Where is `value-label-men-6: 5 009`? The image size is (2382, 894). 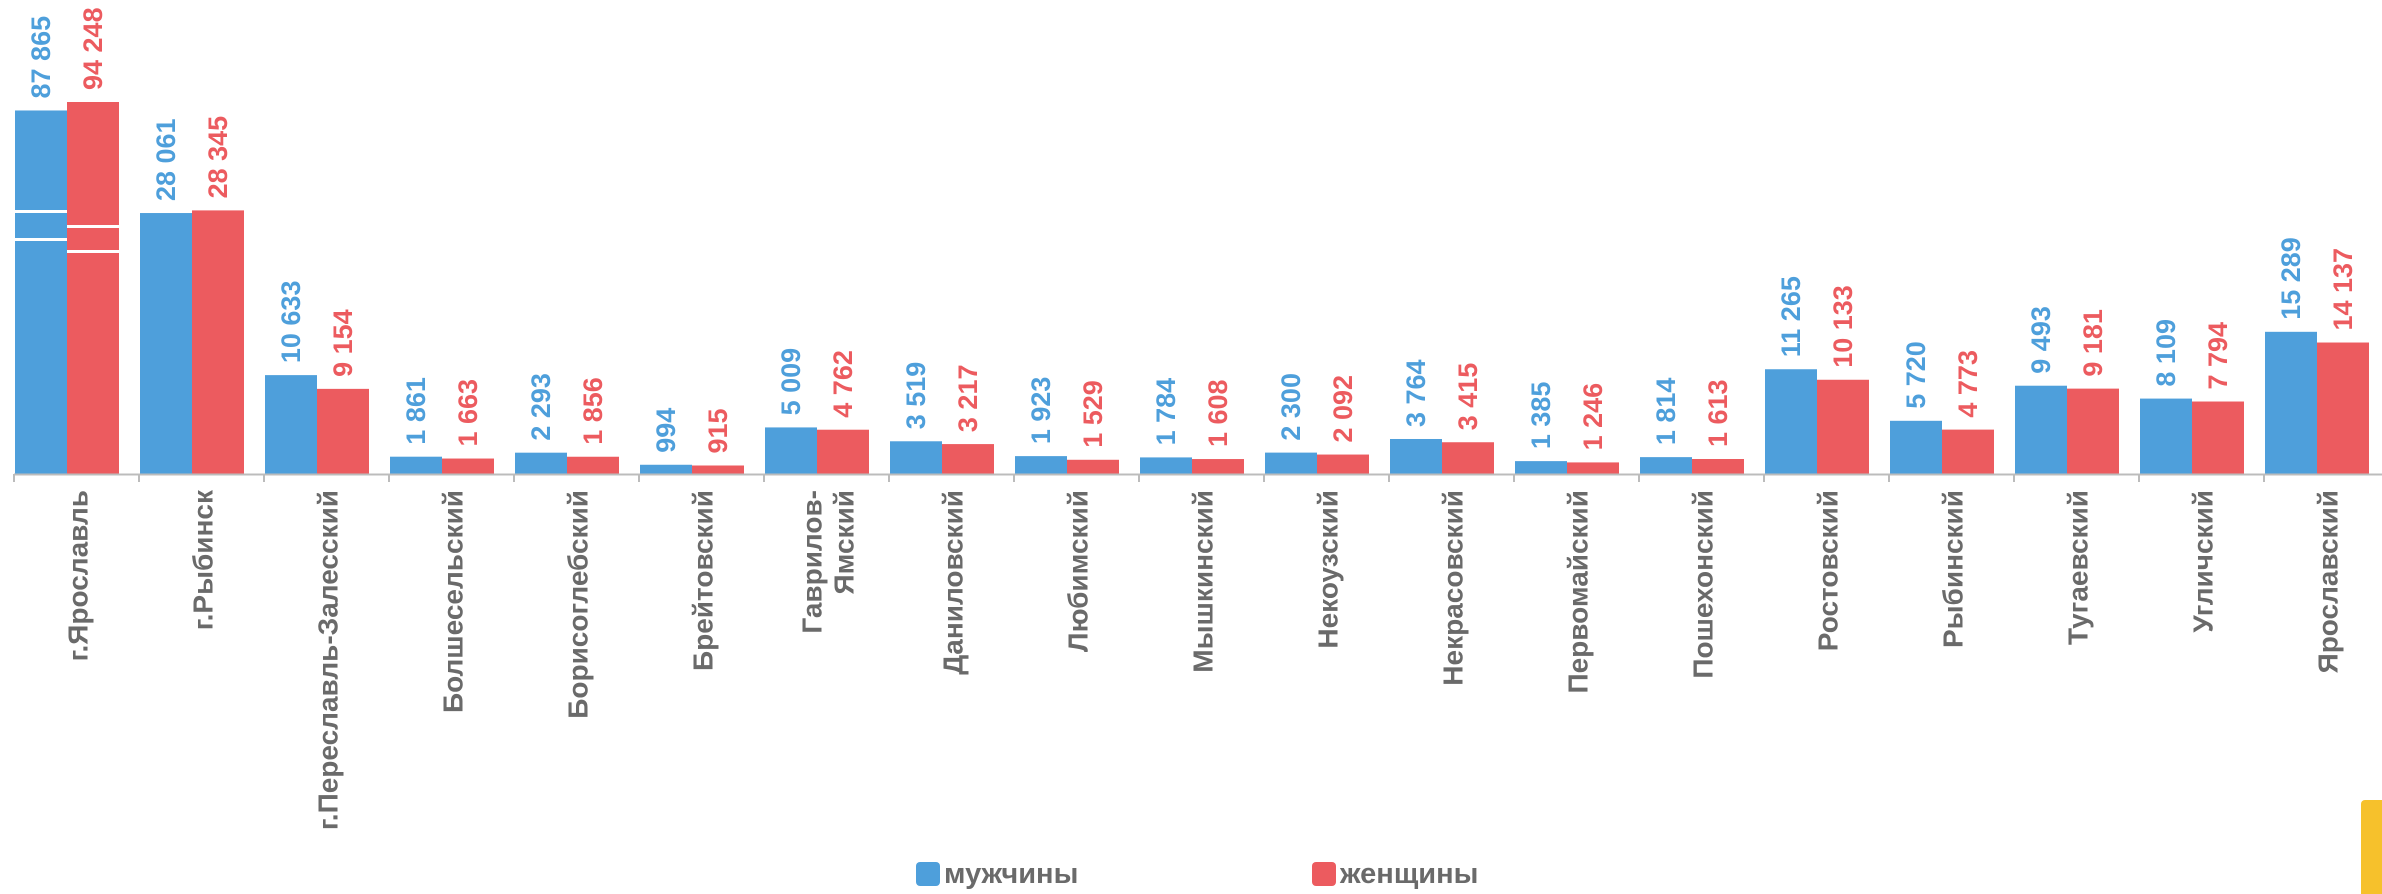
value-label-men-6: 5 009 is located at coordinates (791, 382).